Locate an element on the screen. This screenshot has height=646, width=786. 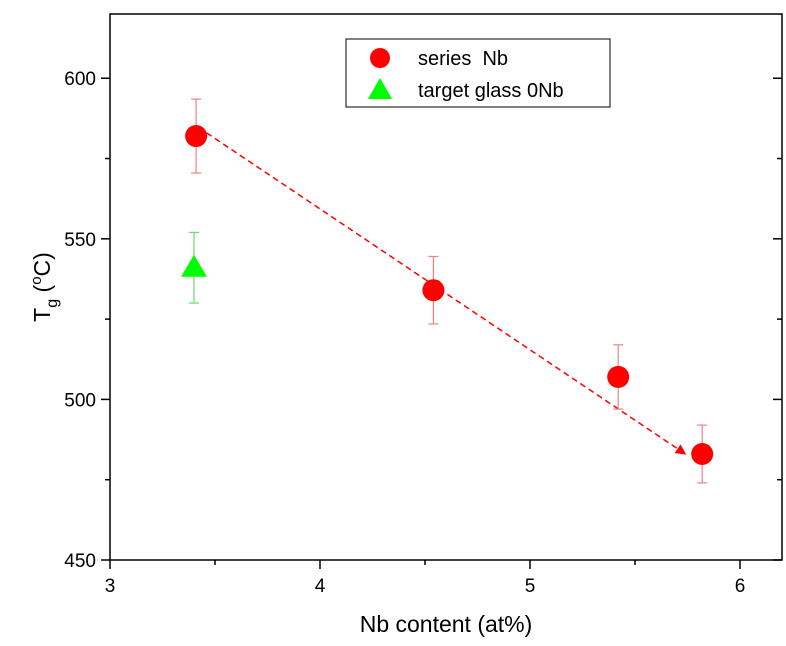
legend-label-series-nb: series Nb is located at coordinates (463, 59).